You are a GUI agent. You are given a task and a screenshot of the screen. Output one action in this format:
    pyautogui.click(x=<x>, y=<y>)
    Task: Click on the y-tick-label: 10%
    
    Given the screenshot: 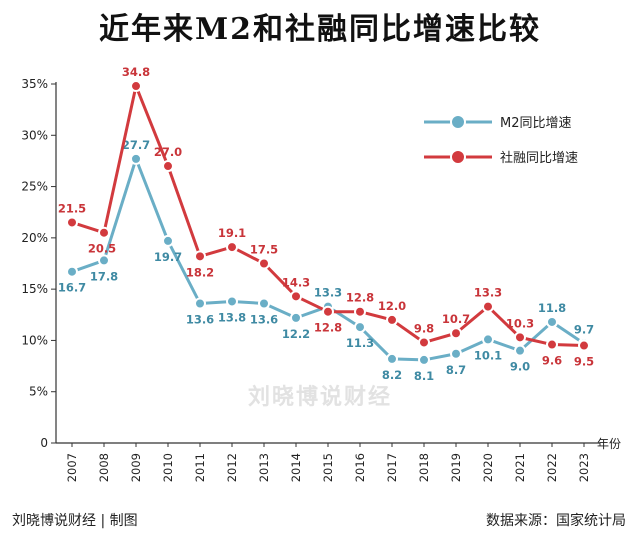 What is the action you would take?
    pyautogui.click(x=34, y=340)
    